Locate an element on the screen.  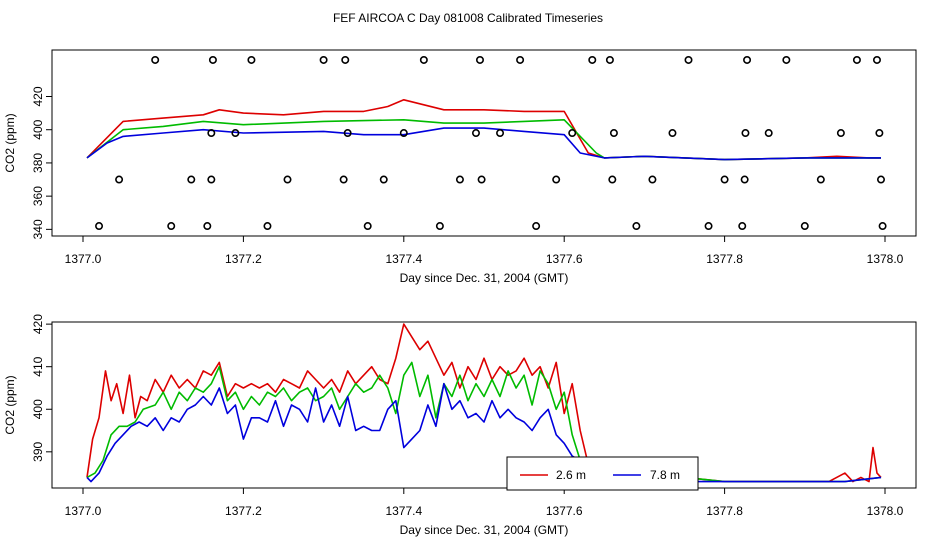
legend-box is located at coordinates (602, 473).